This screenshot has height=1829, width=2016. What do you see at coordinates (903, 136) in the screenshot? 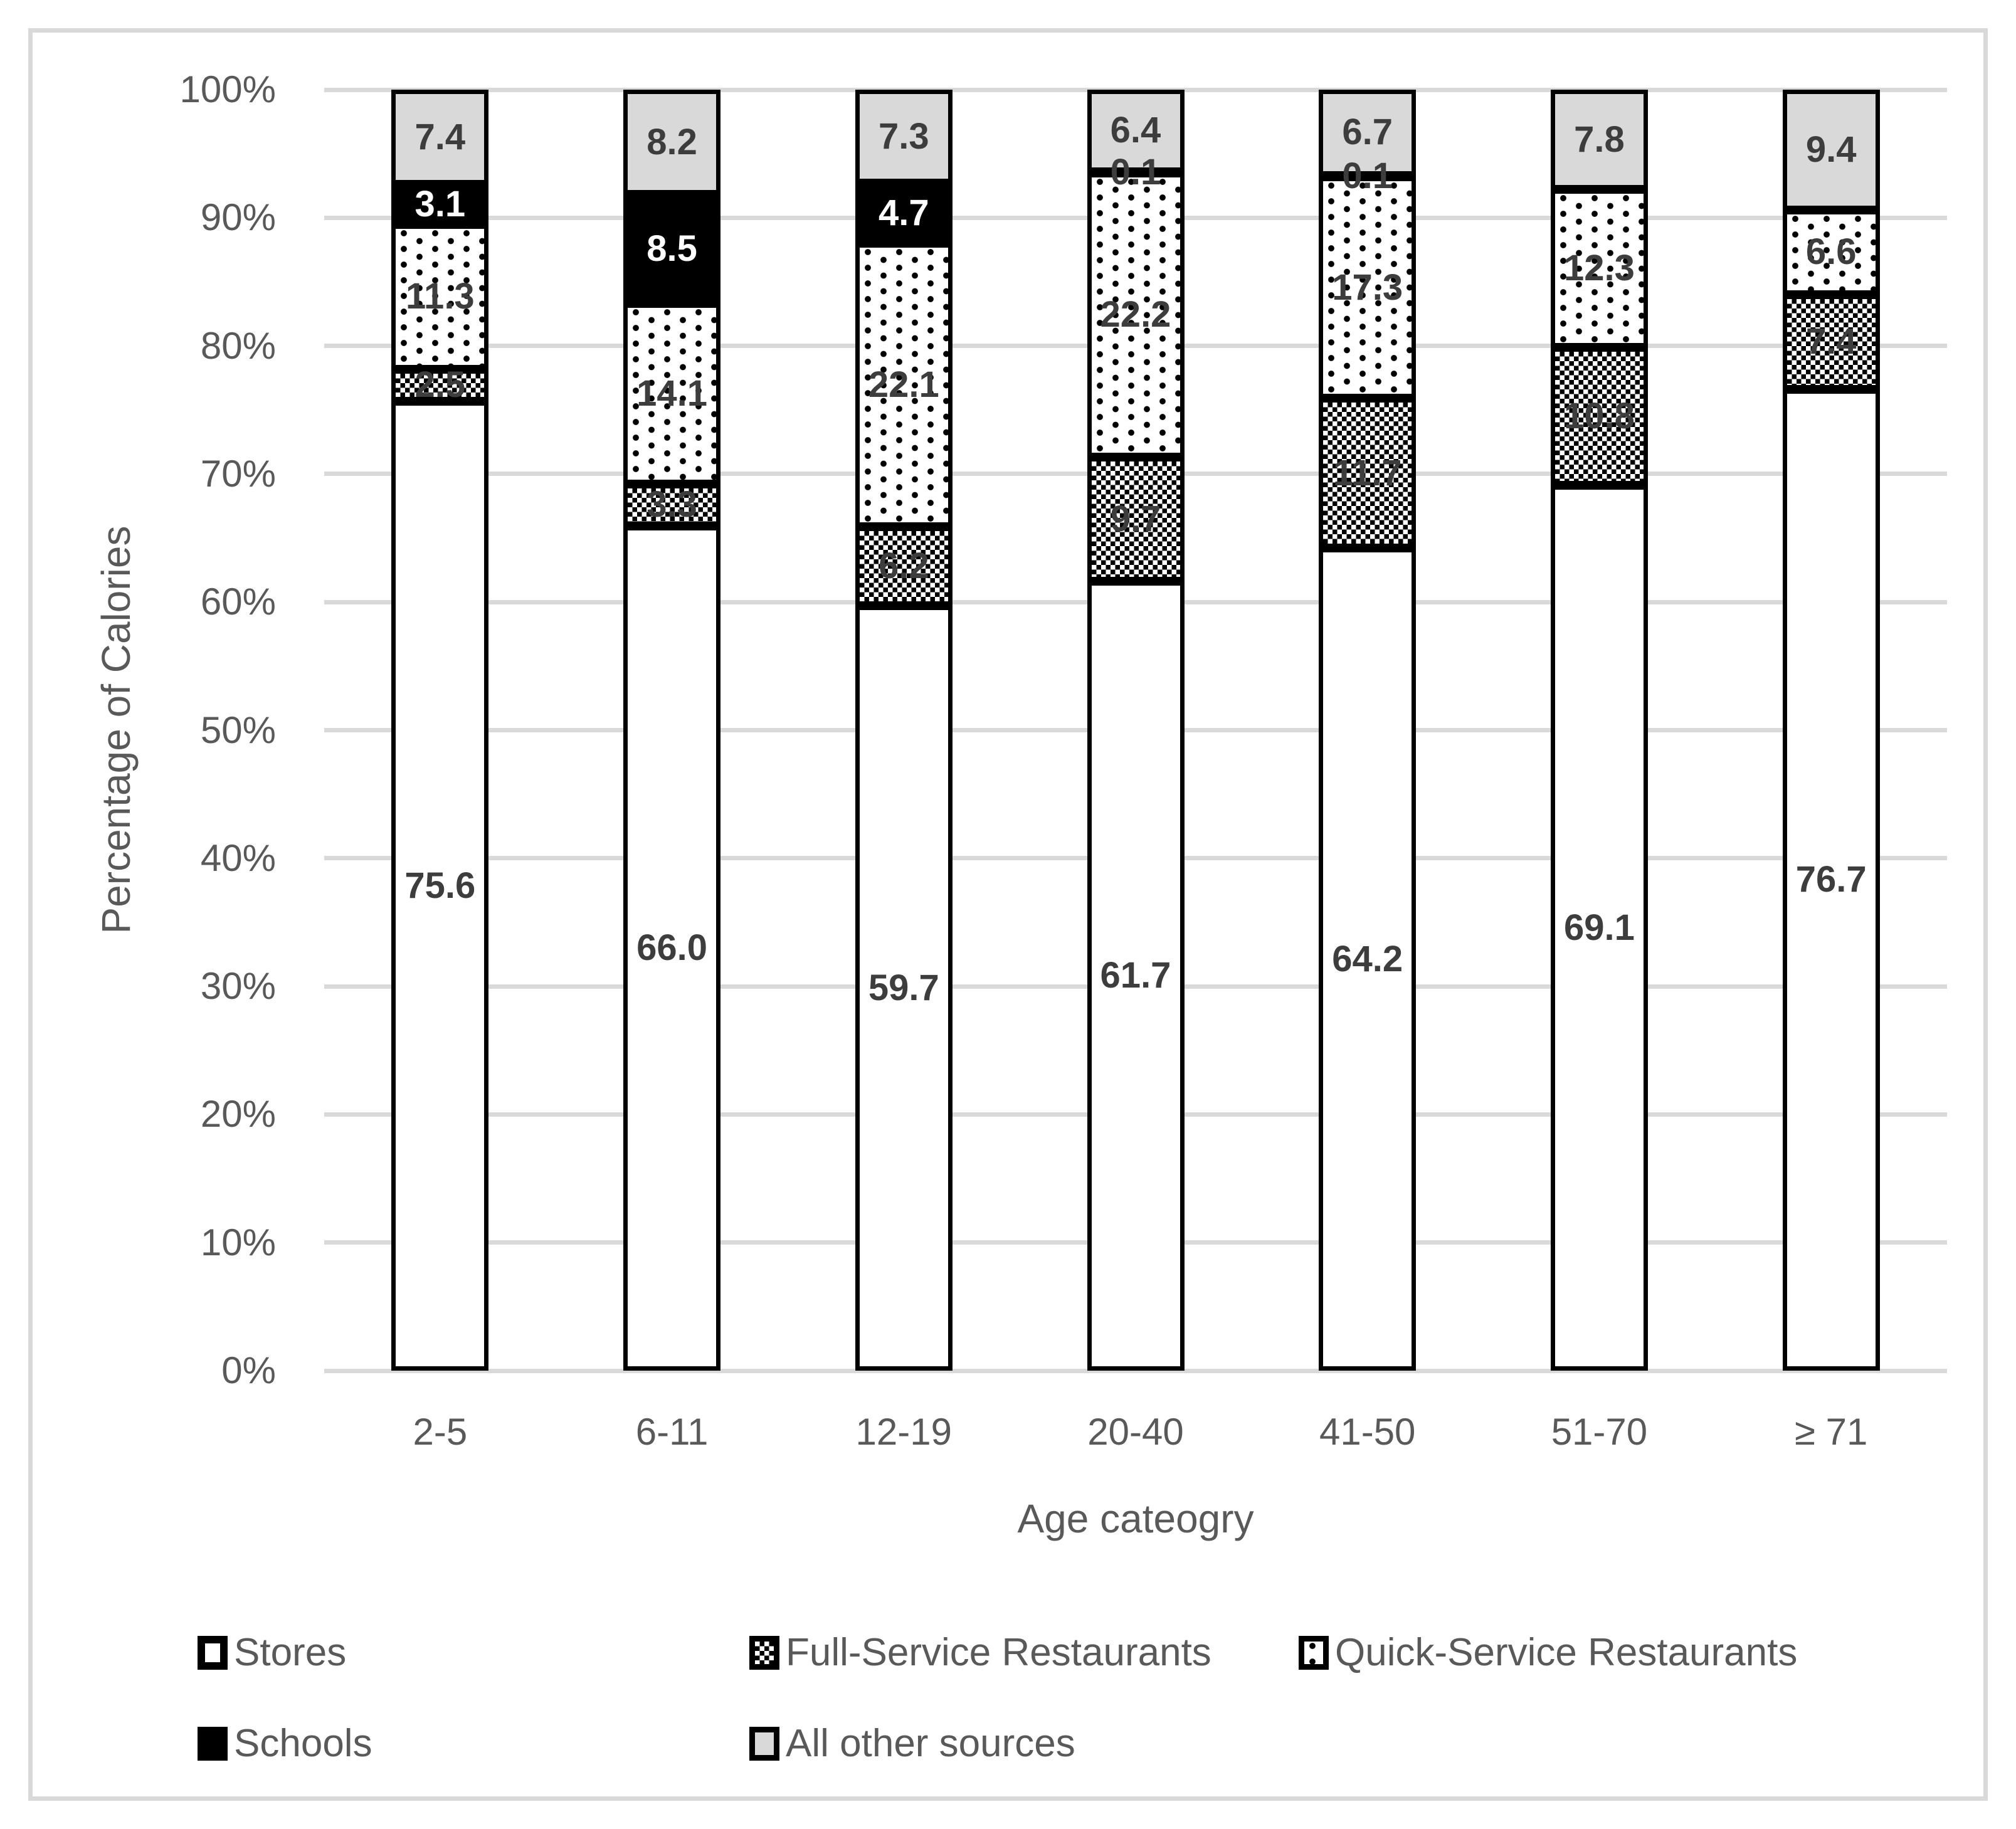
I see `value-label-all-other-sources: 7.3` at bounding box center [903, 136].